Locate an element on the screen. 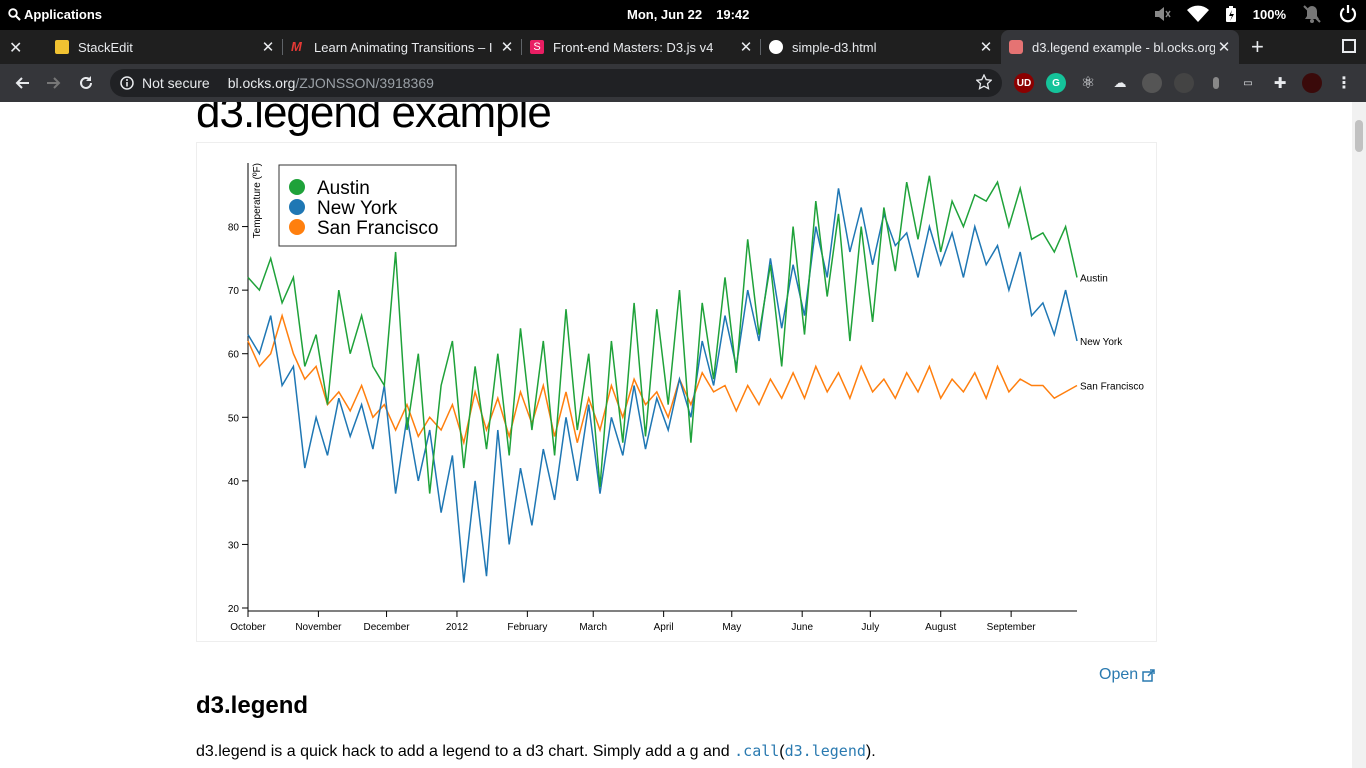 The width and height of the screenshot is (1366, 768). extensions-puzzle-icon: ✚ is located at coordinates (1280, 83).